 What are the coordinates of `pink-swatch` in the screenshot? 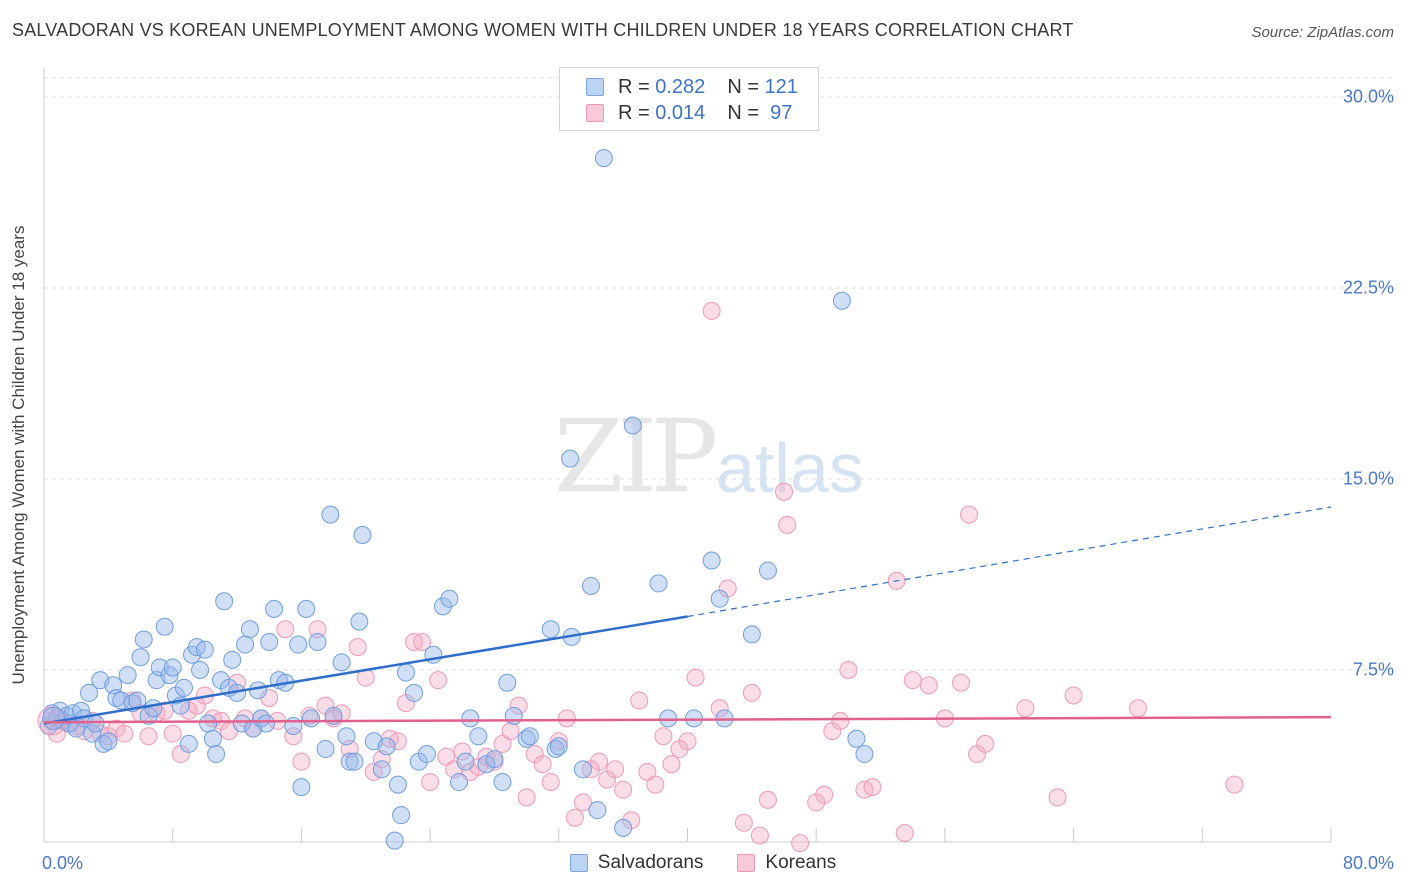 It's located at (595, 113).